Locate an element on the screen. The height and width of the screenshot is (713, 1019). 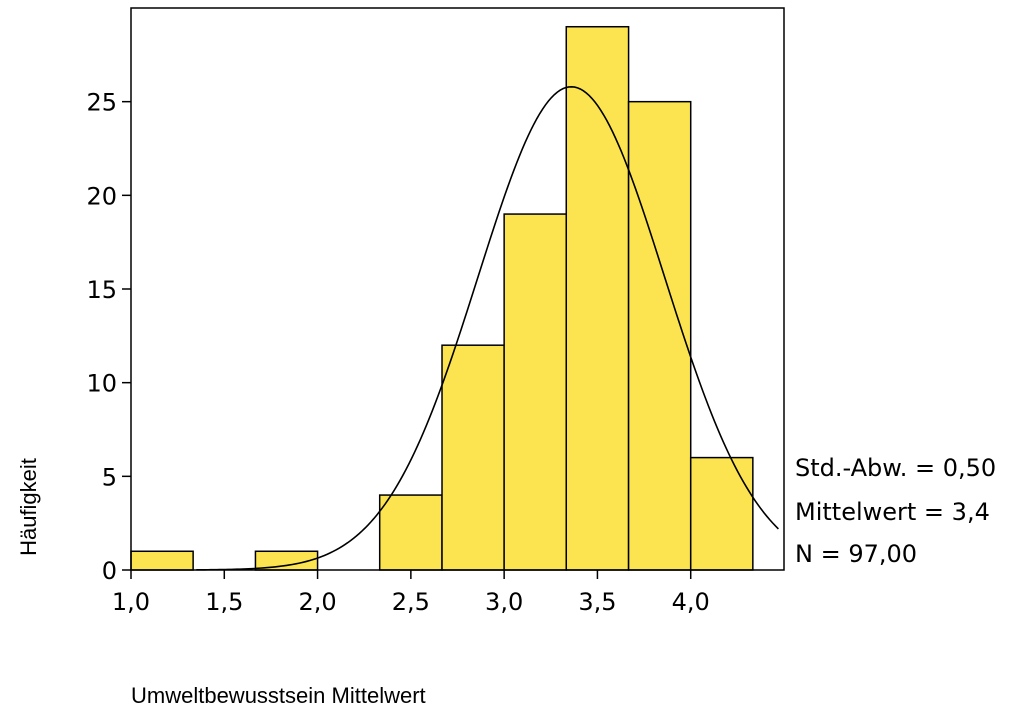
y-tick-label: 5 is located at coordinates (109, 477).